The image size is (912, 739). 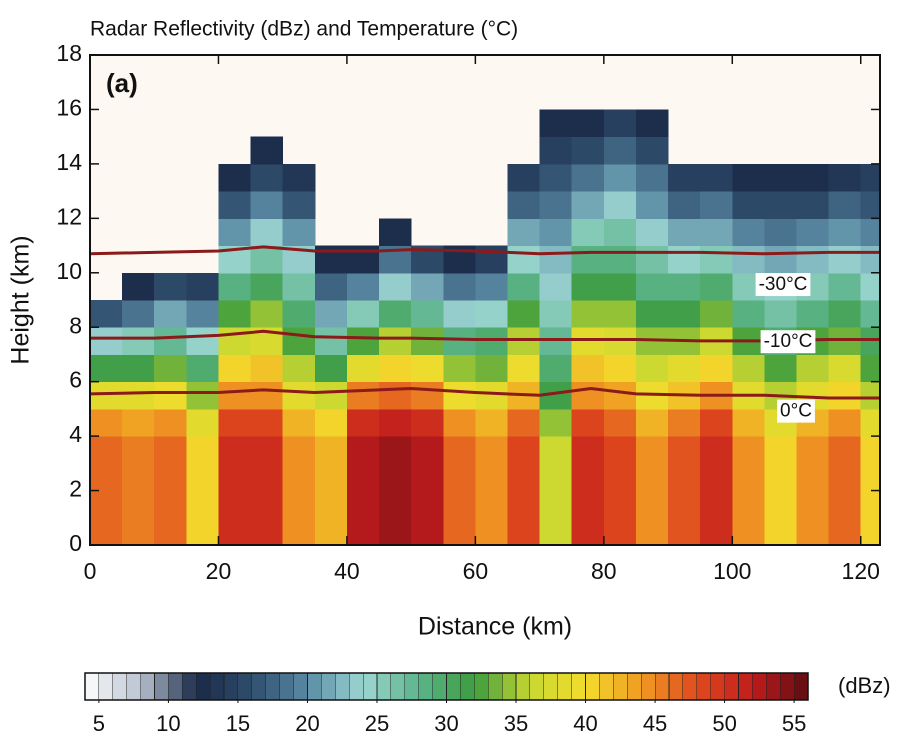 What do you see at coordinates (794, 723) in the screenshot?
I see `colorbar-tick-label: 55` at bounding box center [794, 723].